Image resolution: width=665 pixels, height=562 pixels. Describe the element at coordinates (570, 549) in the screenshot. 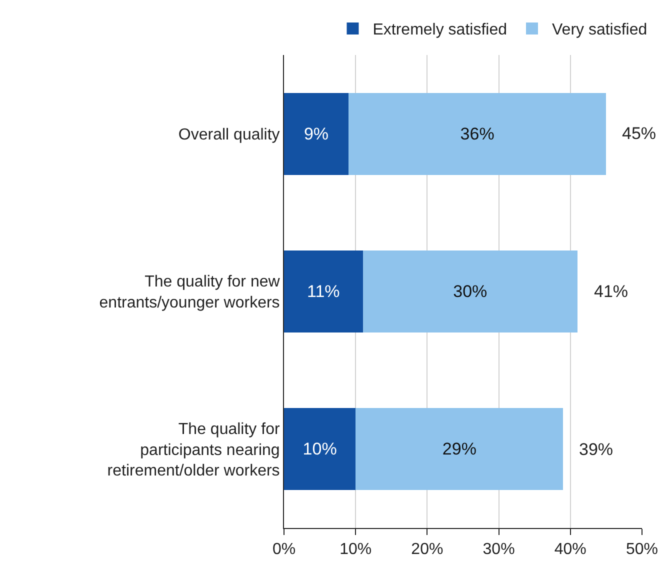

I see `x-tick-label: 40%` at that location.